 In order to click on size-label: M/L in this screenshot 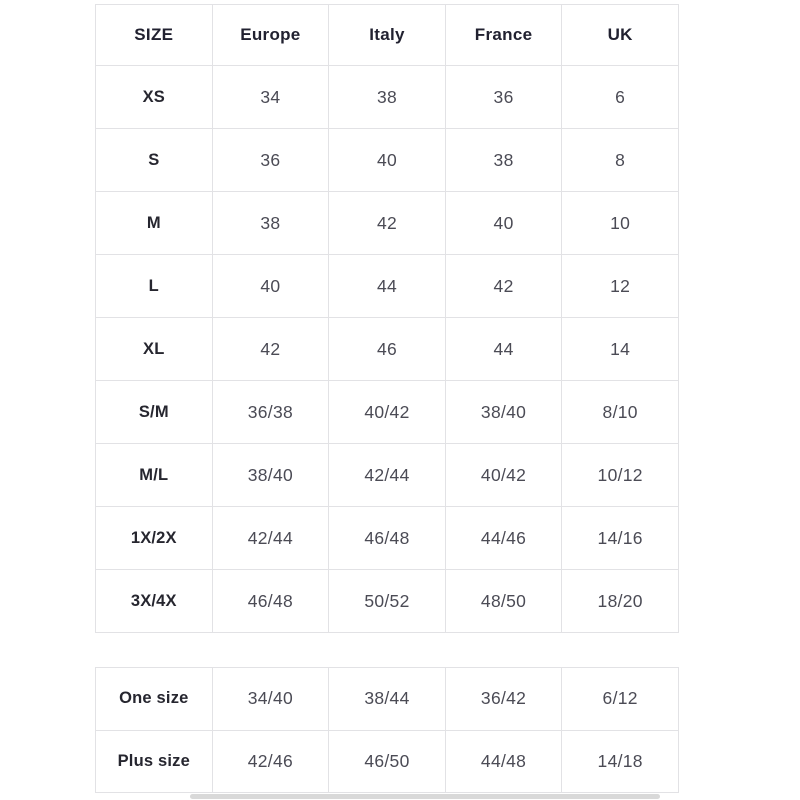, I will do `click(154, 475)`.